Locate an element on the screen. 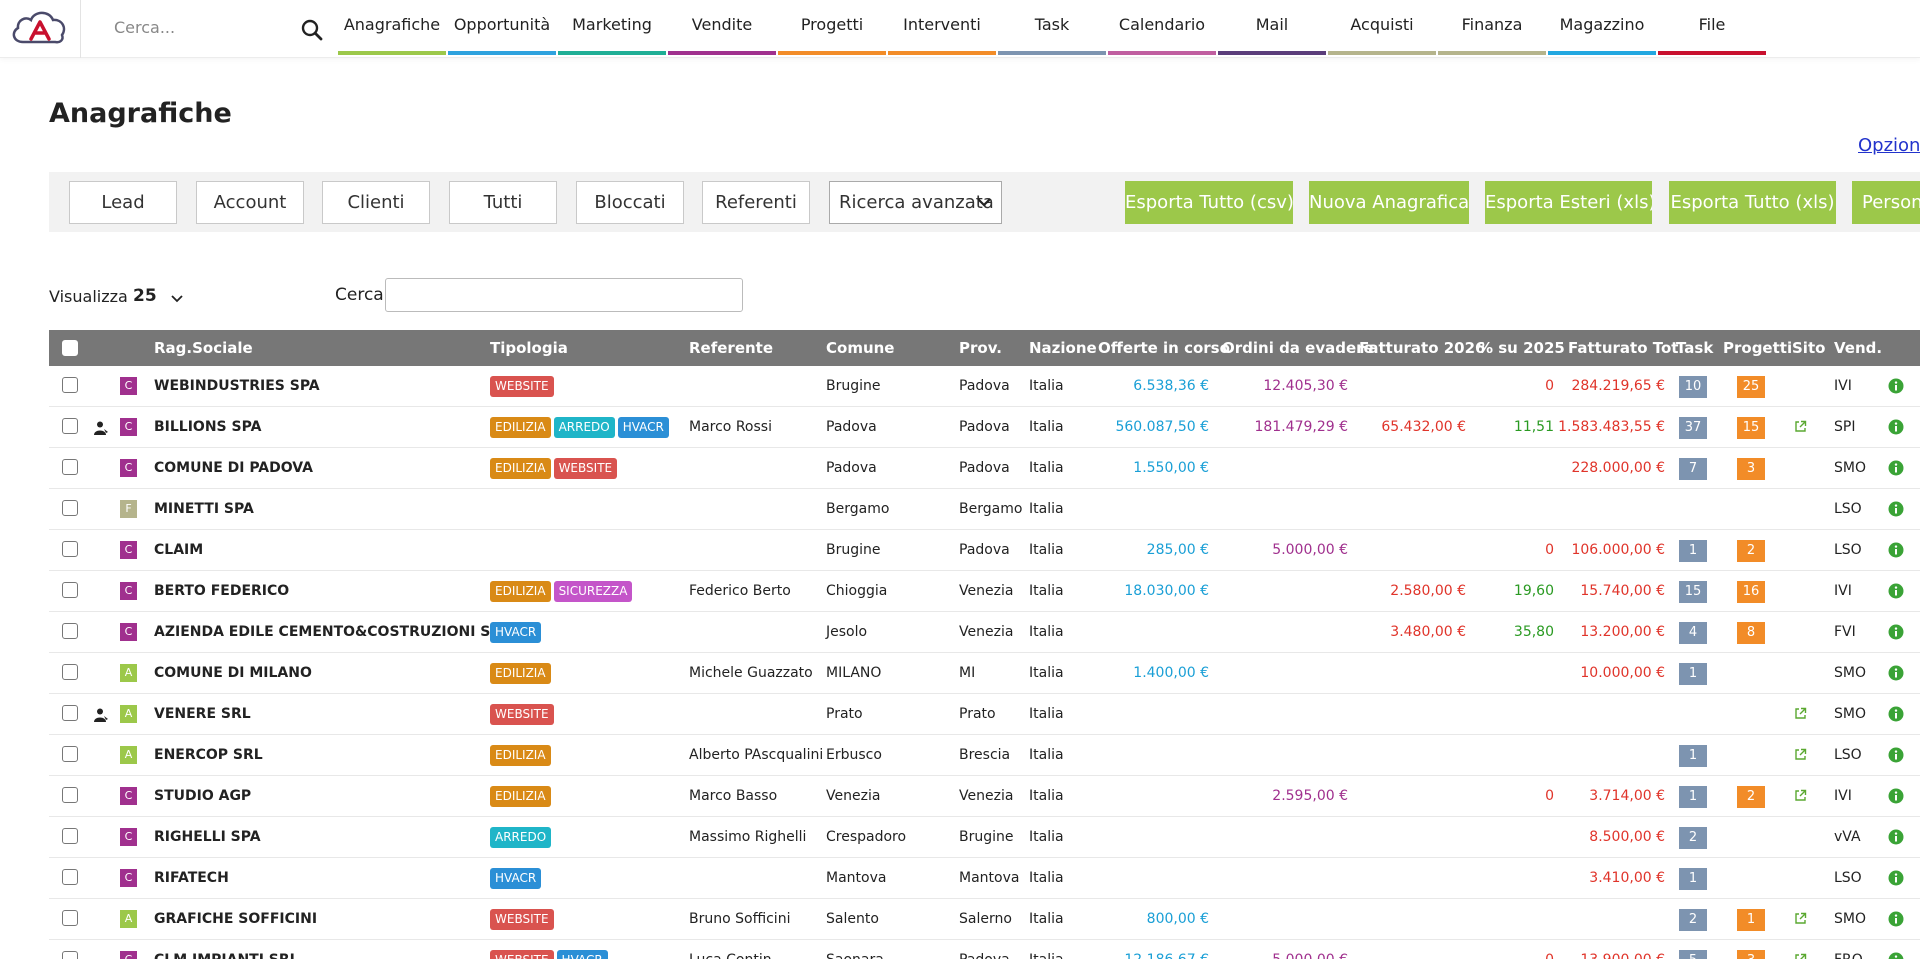 This screenshot has height=959, width=1920. nav-item-6: Task is located at coordinates (1052, 28).